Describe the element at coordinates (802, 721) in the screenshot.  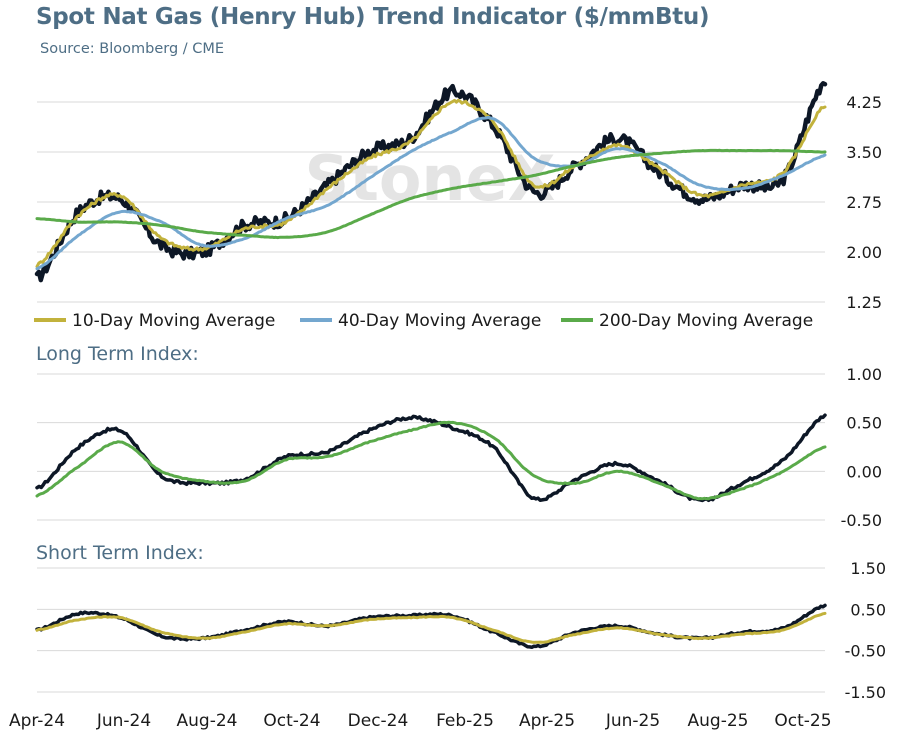
I see `x-tick-label: Oct-25` at that location.